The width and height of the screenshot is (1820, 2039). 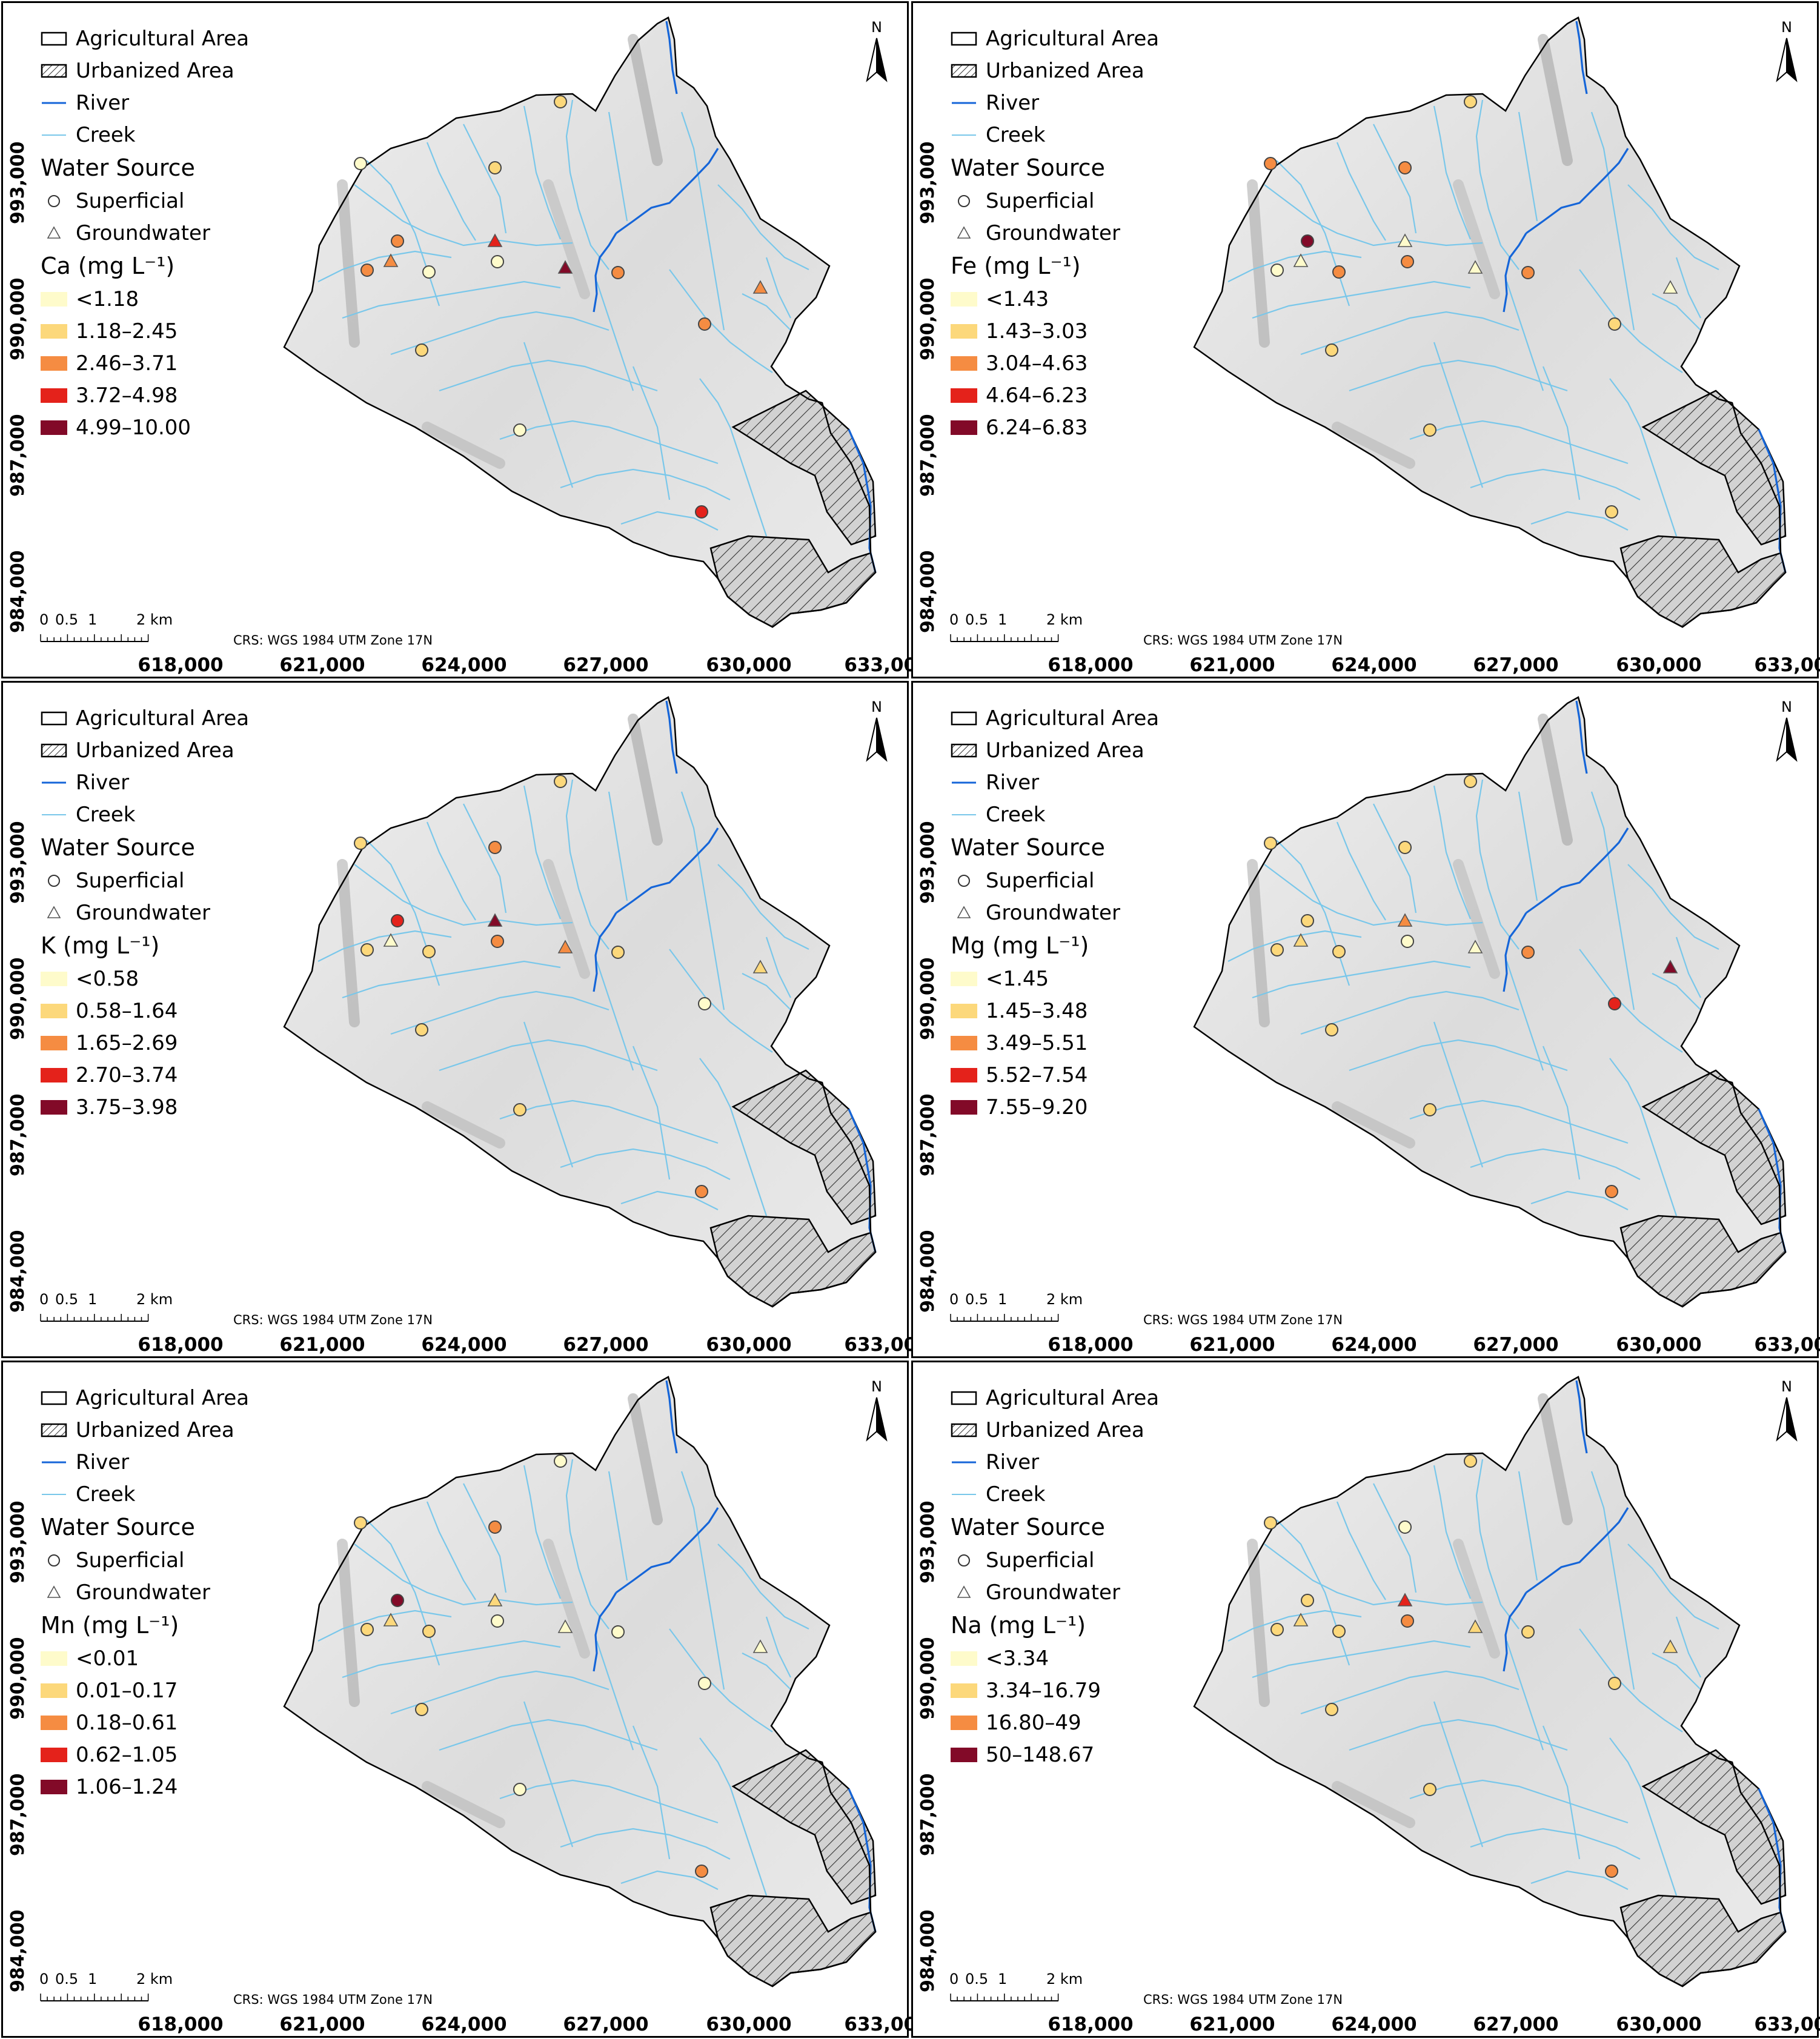 I want to click on north-label: N, so click(x=1786, y=706).